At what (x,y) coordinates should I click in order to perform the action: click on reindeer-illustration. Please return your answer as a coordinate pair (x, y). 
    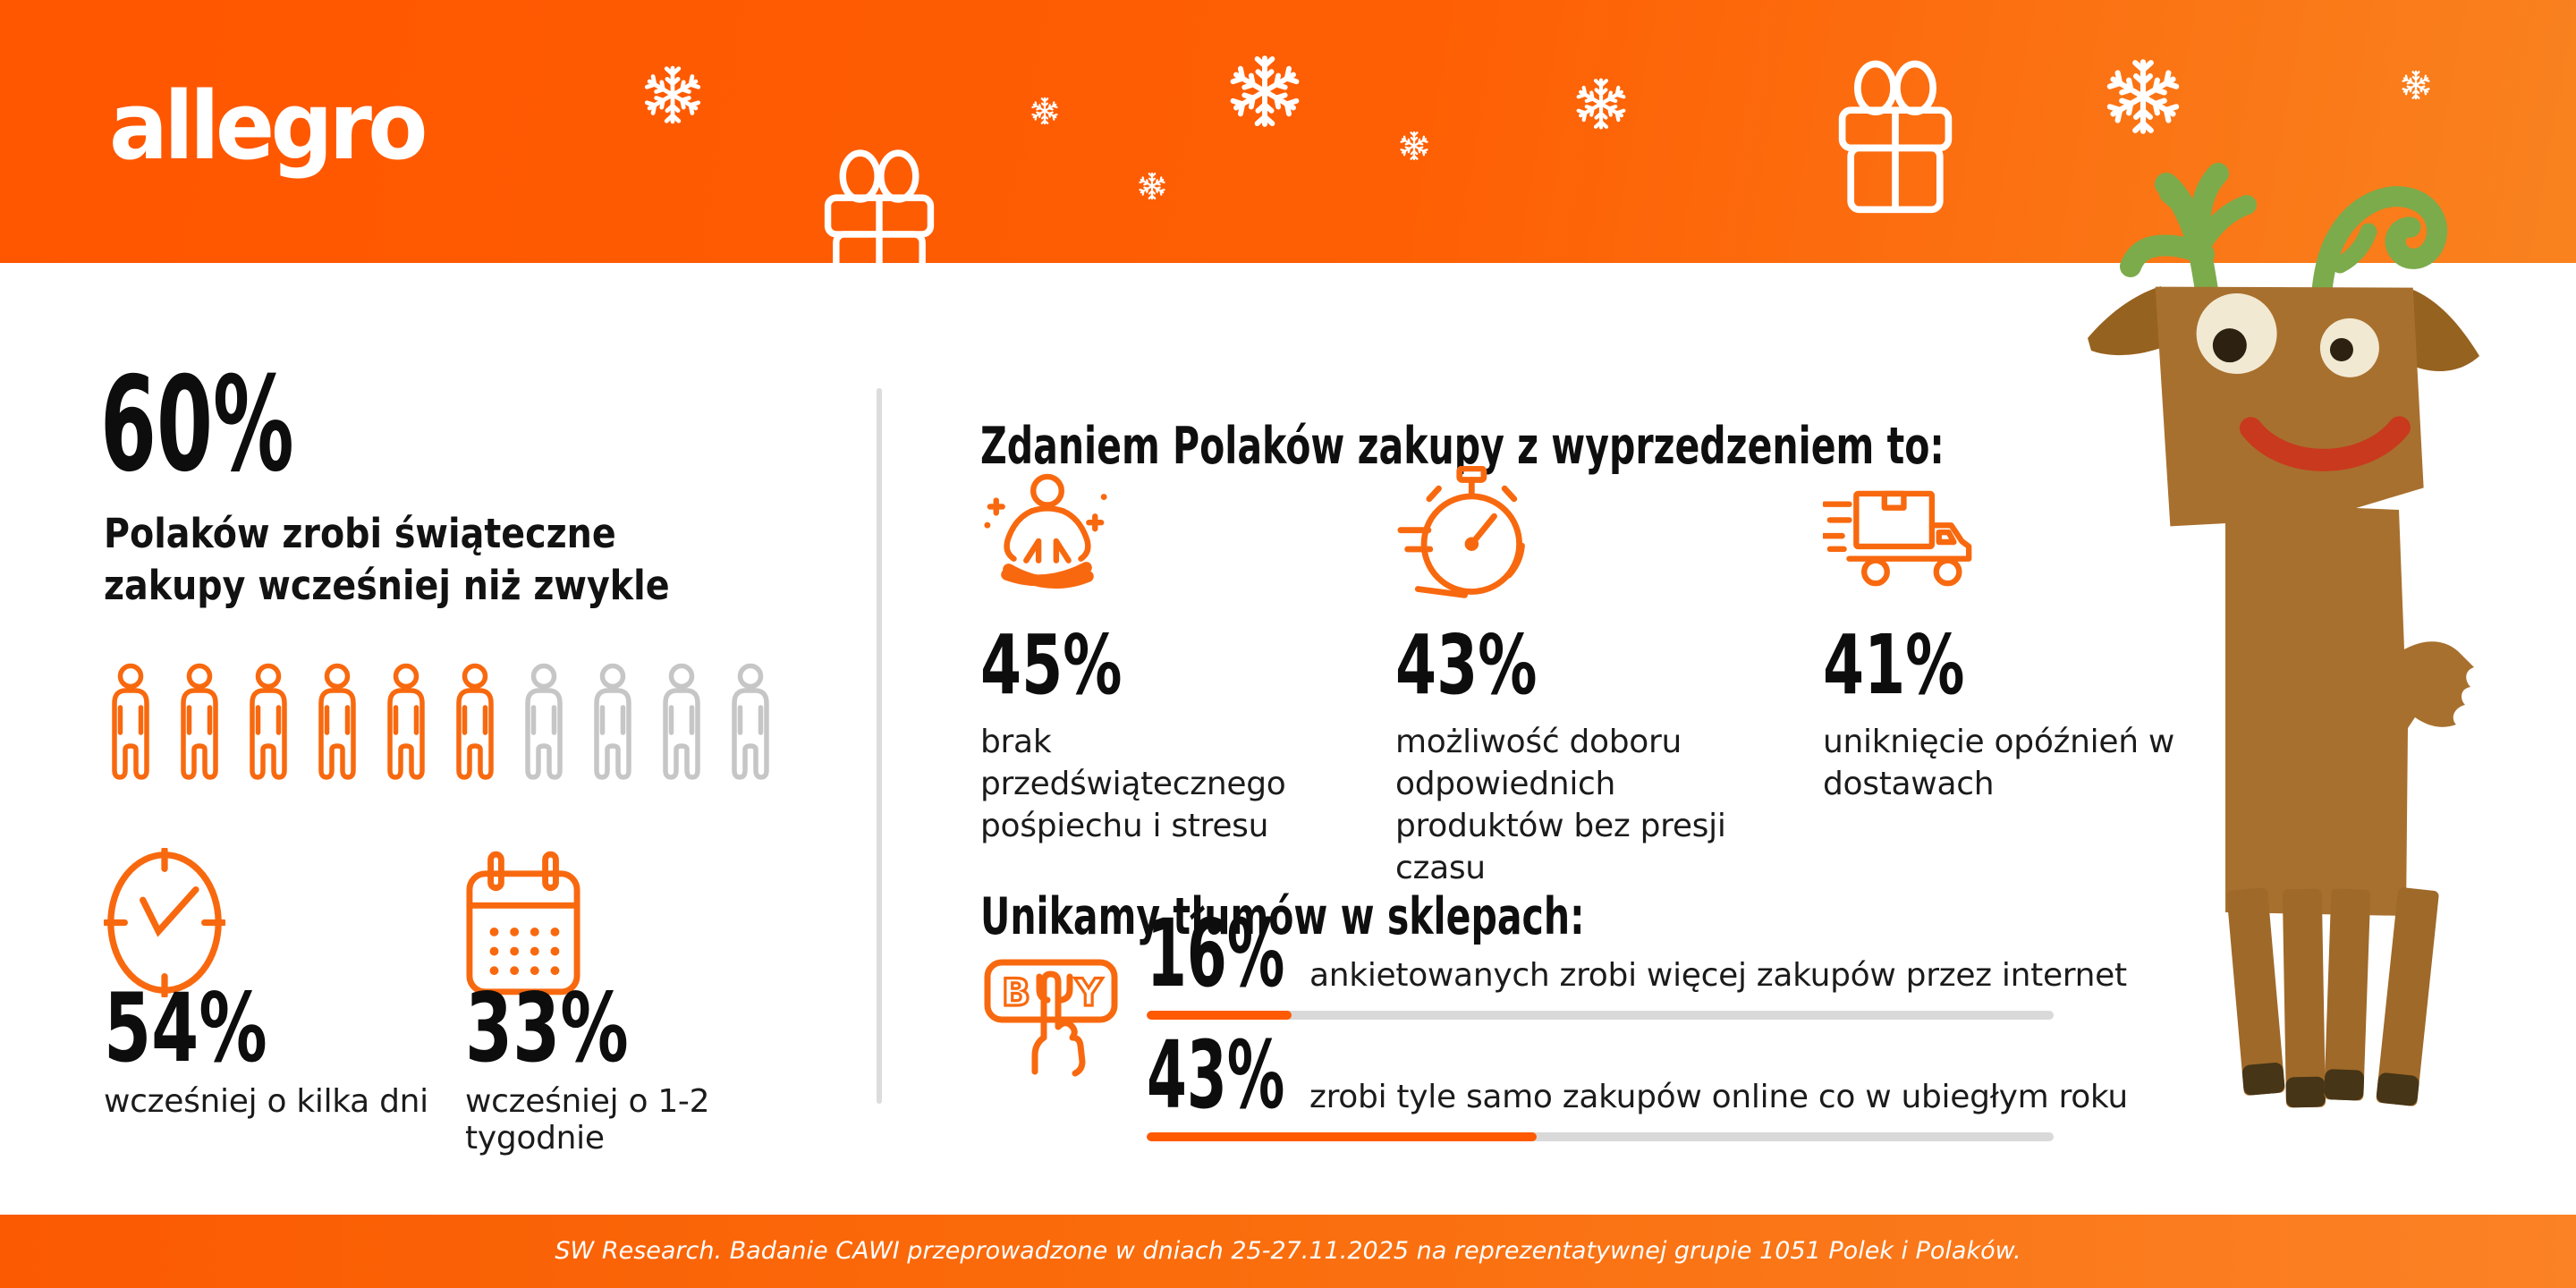
    Looking at the image, I should click on (2283, 635).